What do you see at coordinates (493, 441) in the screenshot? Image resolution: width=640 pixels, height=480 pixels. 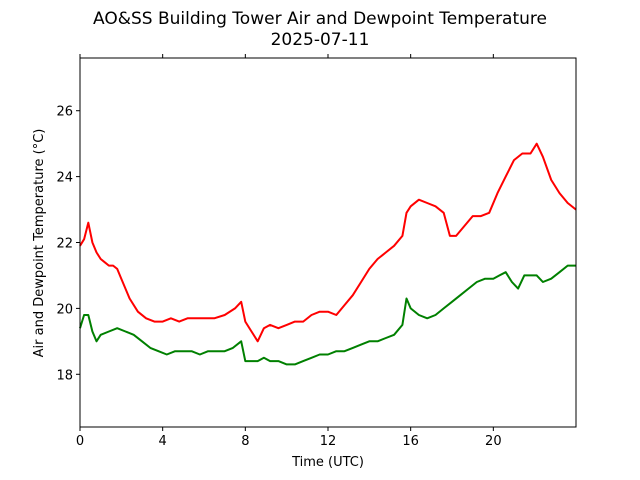 I see `x-tick-label: 20` at bounding box center [493, 441].